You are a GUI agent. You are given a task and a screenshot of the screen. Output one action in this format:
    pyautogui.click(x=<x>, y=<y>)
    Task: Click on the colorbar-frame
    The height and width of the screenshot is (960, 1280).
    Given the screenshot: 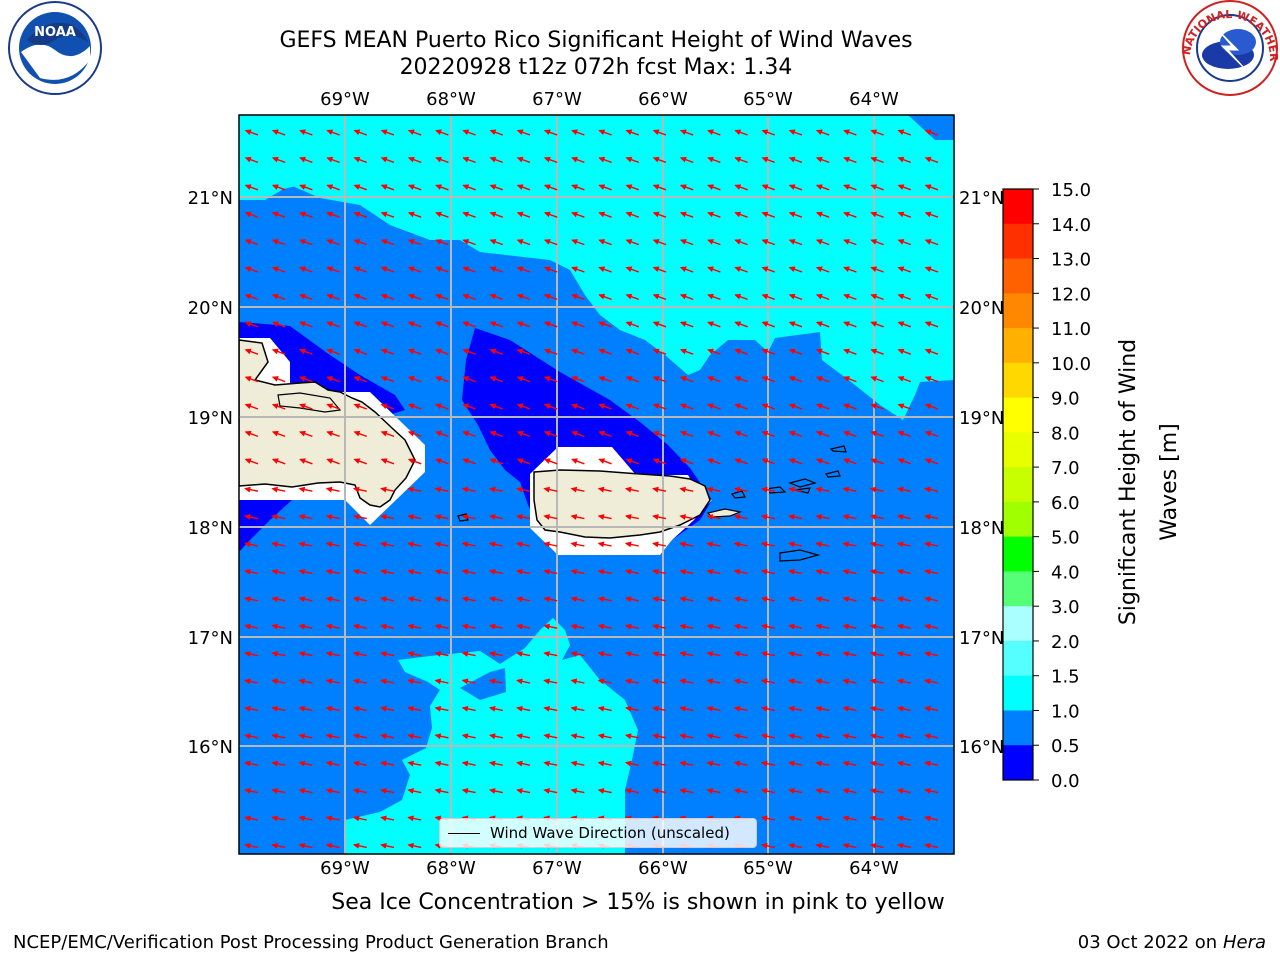 What is the action you would take?
    pyautogui.click(x=1018, y=484)
    